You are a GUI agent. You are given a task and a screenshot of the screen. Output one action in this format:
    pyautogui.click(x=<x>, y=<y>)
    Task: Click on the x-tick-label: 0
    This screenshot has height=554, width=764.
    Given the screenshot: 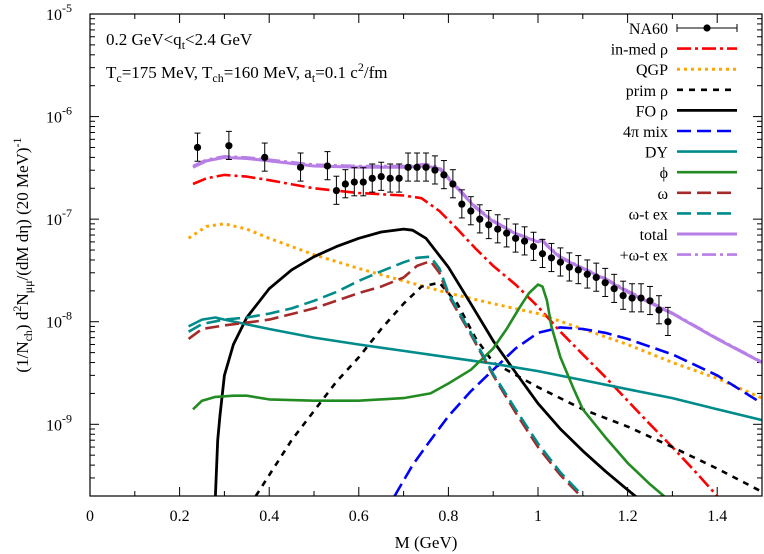 What is the action you would take?
    pyautogui.click(x=90, y=516)
    